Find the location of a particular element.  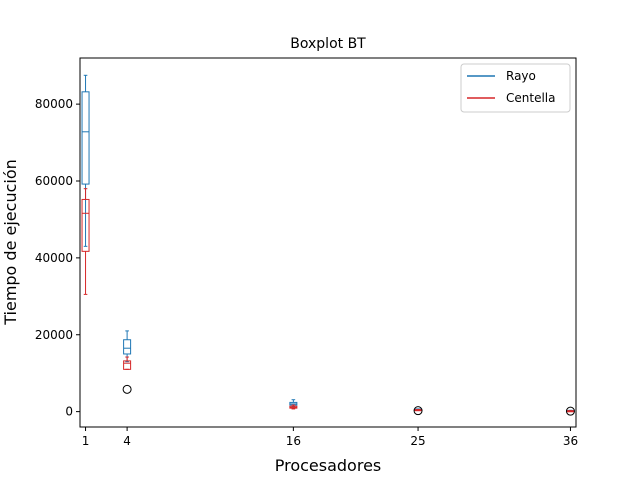

y-tick-label: 20000 is located at coordinates (54, 335).